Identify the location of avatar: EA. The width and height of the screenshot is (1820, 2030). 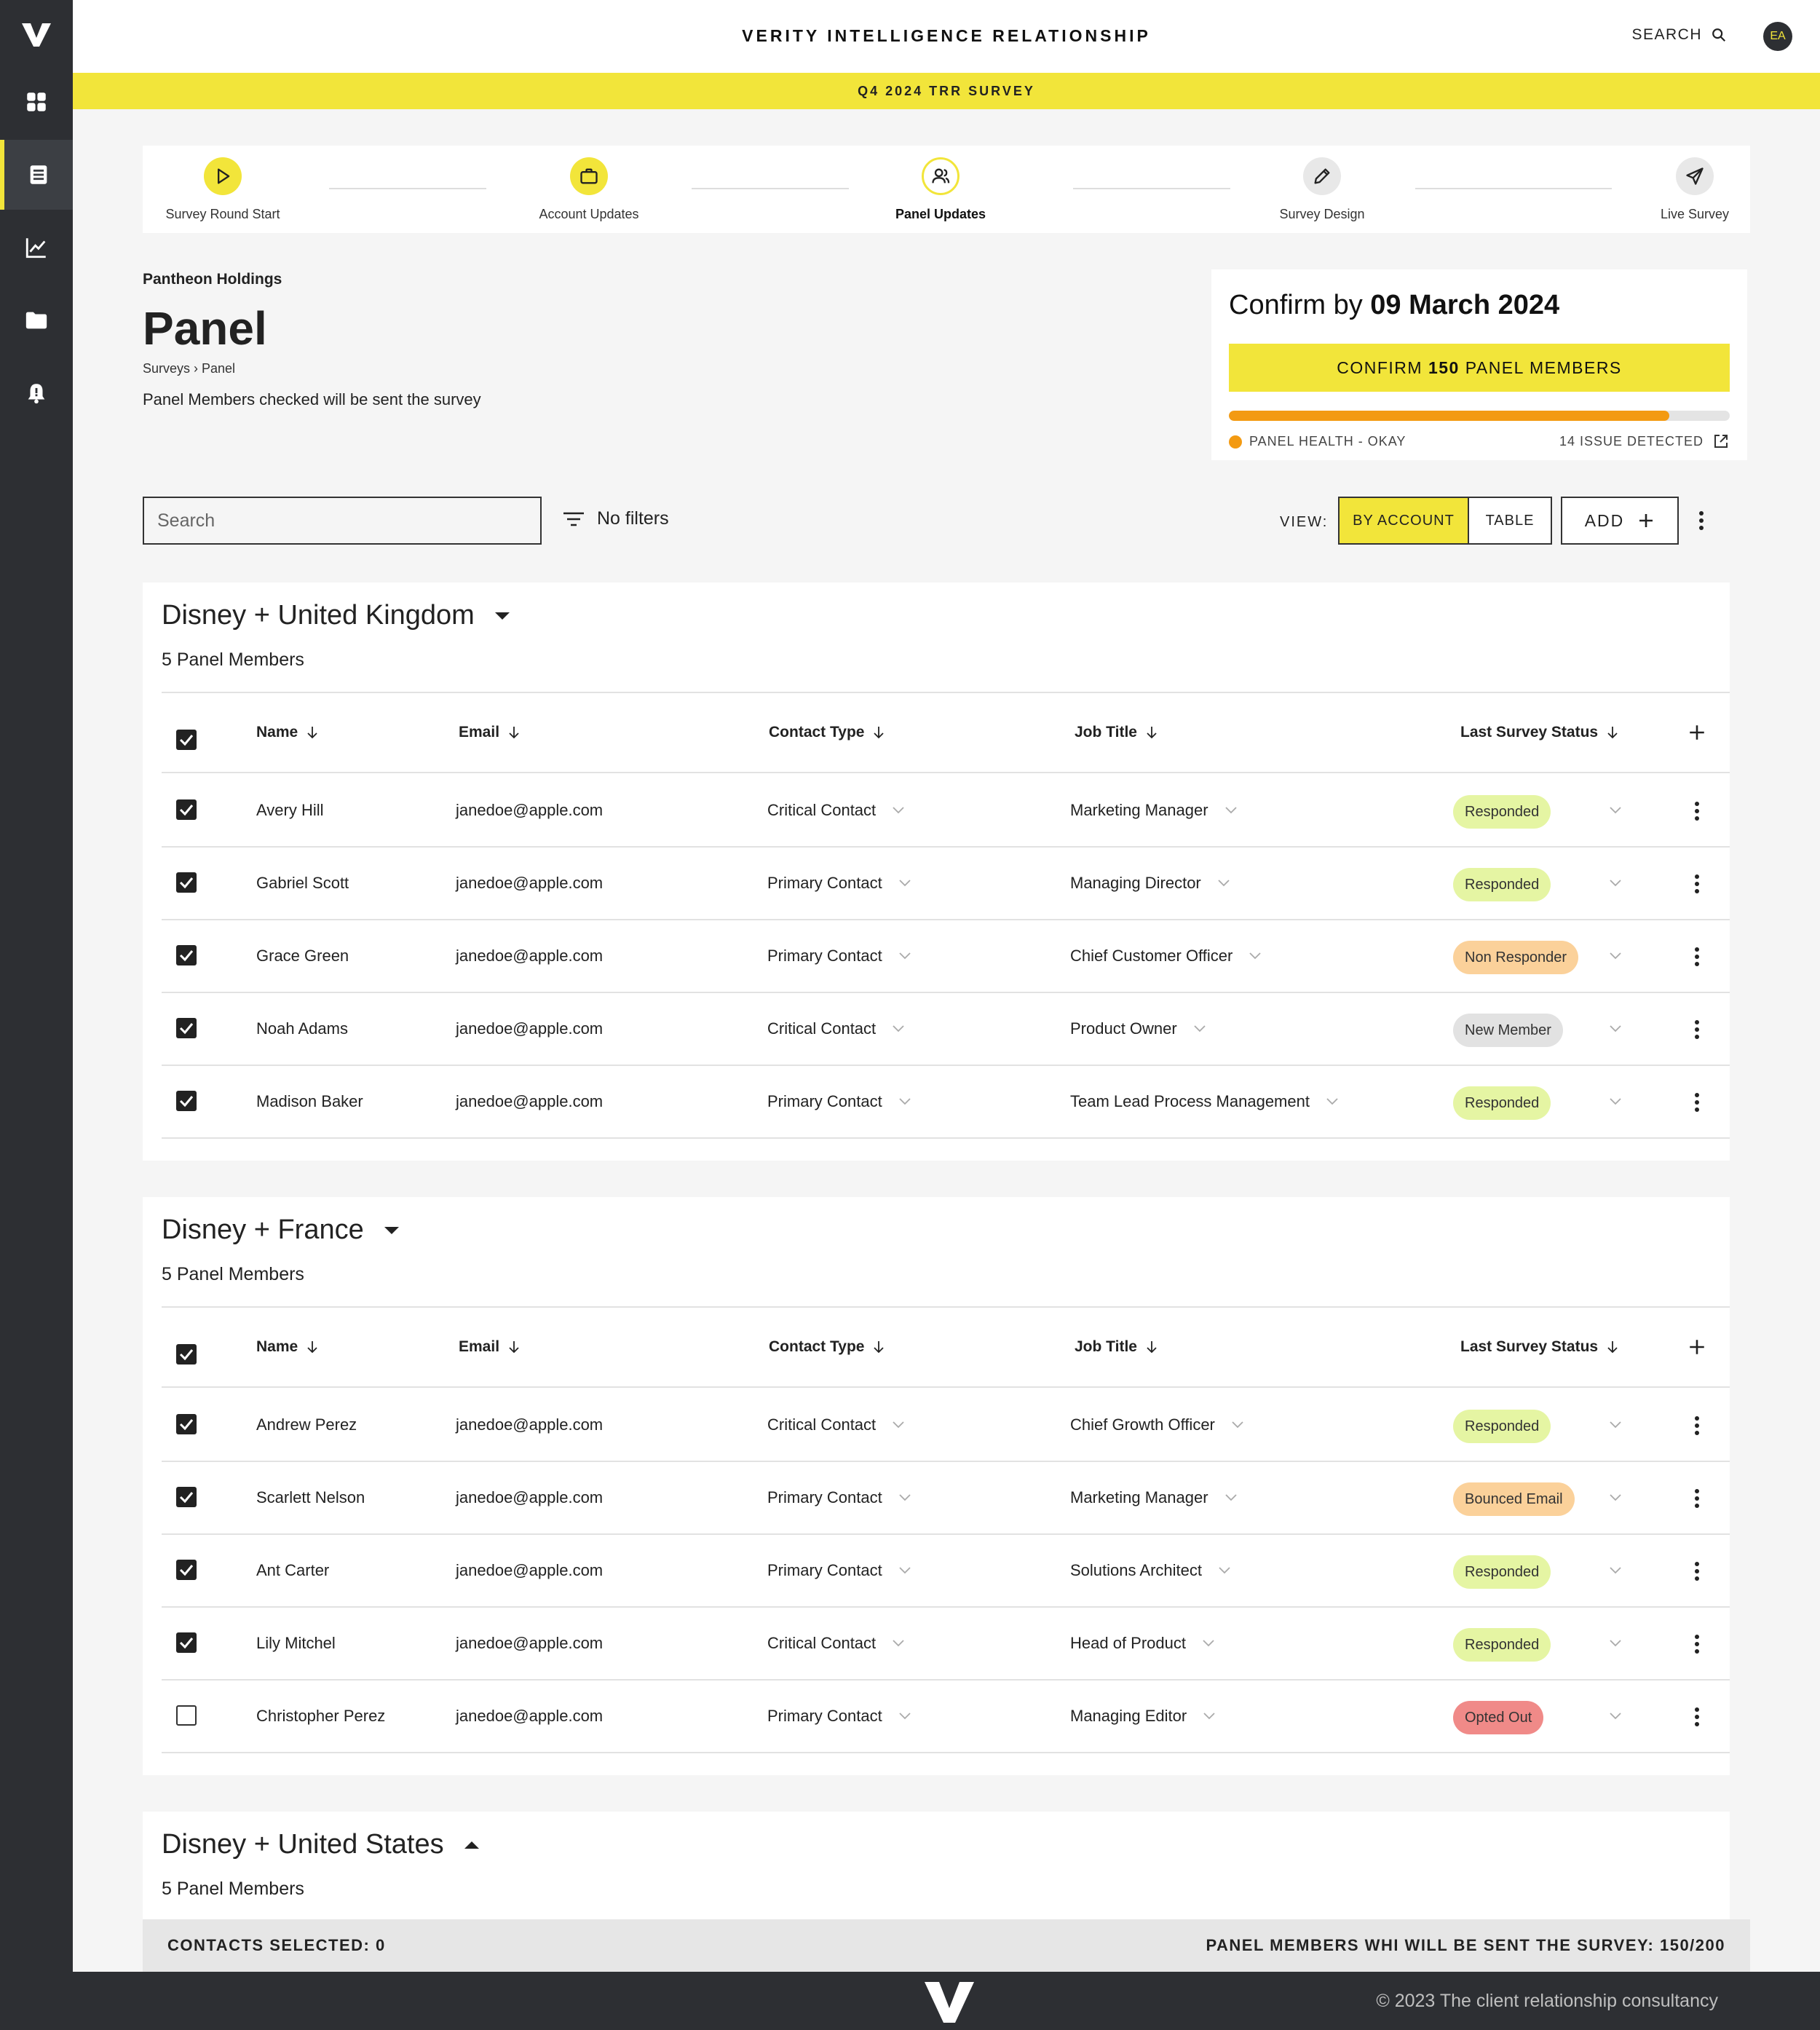
(1777, 36).